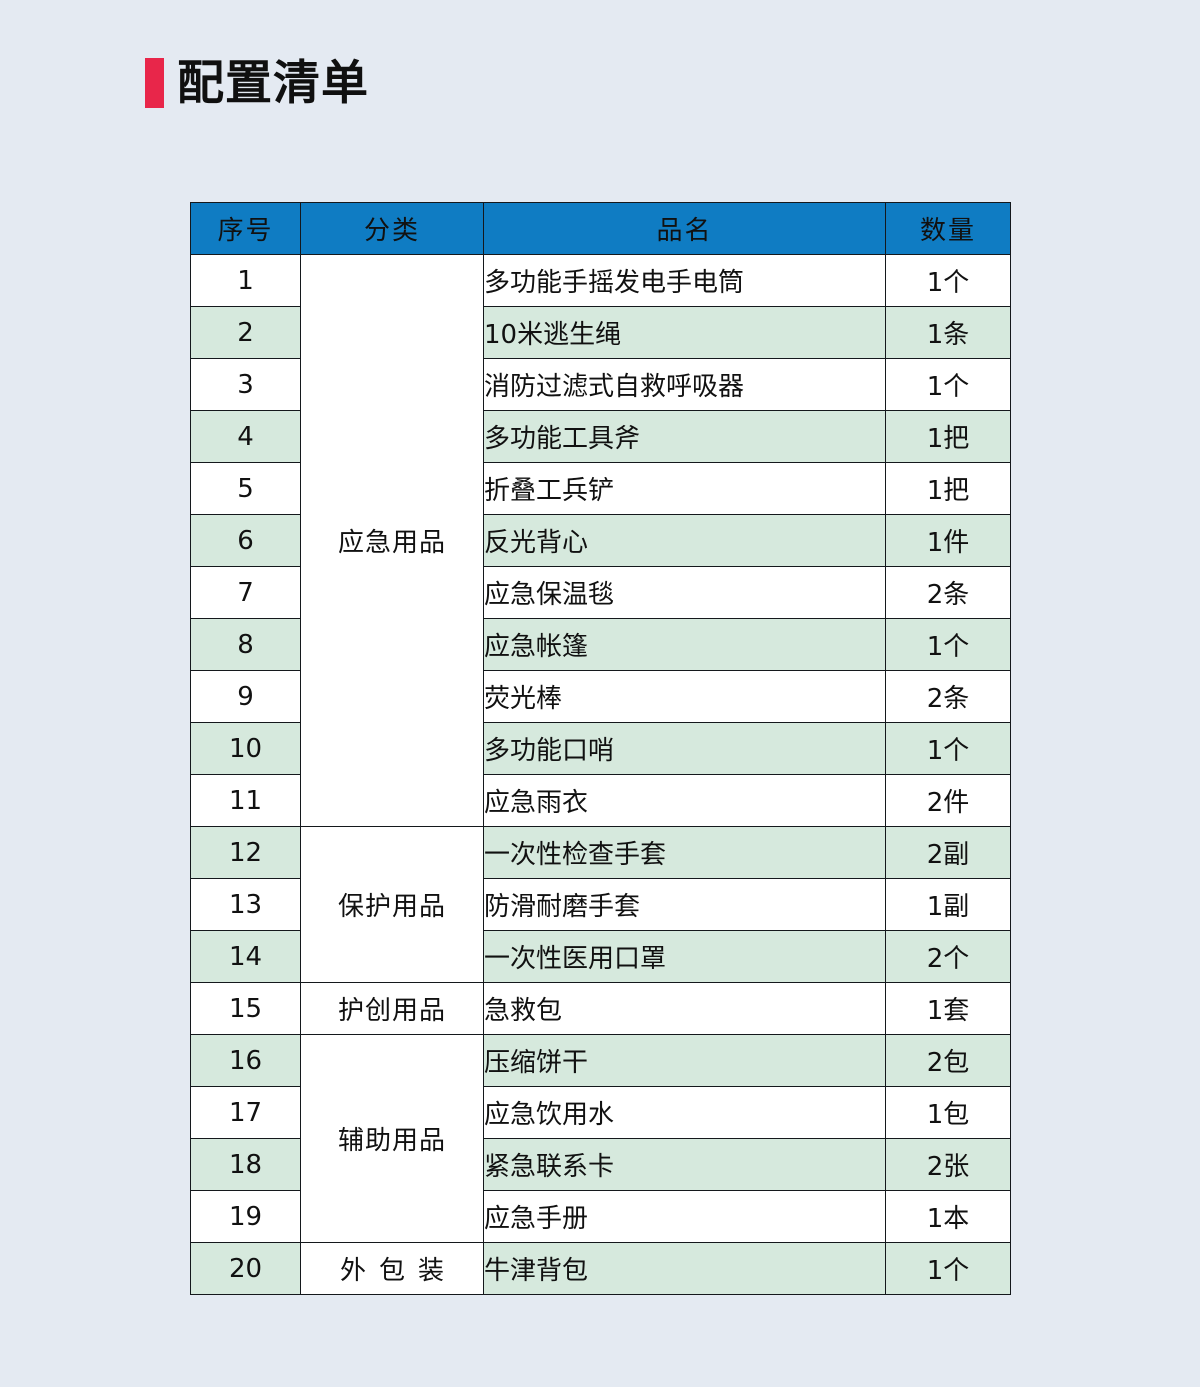 The height and width of the screenshot is (1387, 1200). I want to click on cell-quantity: 1本, so click(948, 1216).